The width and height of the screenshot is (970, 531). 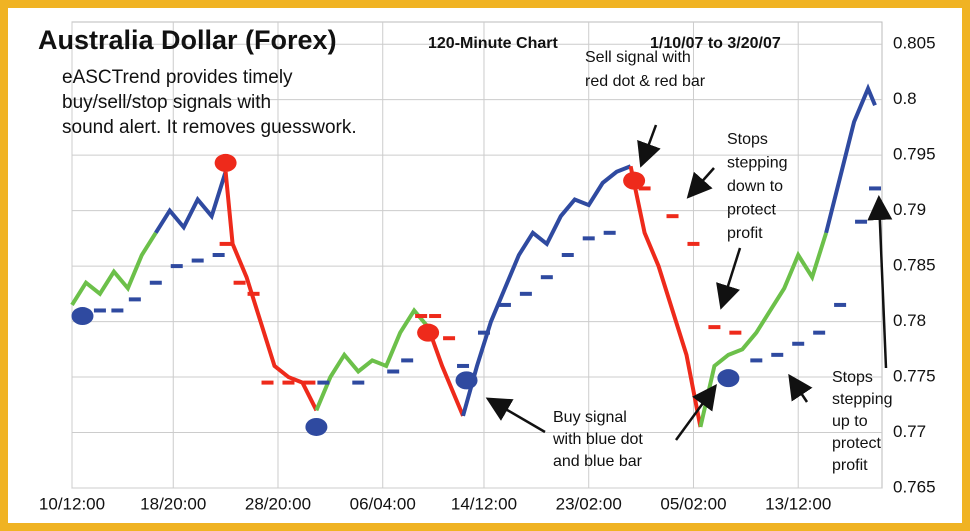 I want to click on y-tick-label: 0.78, so click(x=909, y=320).